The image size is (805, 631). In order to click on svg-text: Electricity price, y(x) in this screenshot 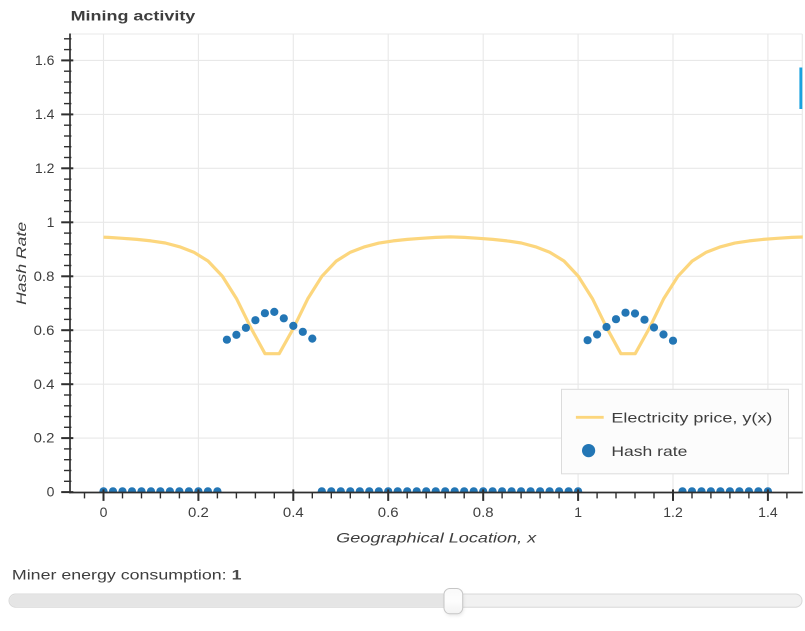, I will do `click(691, 417)`.